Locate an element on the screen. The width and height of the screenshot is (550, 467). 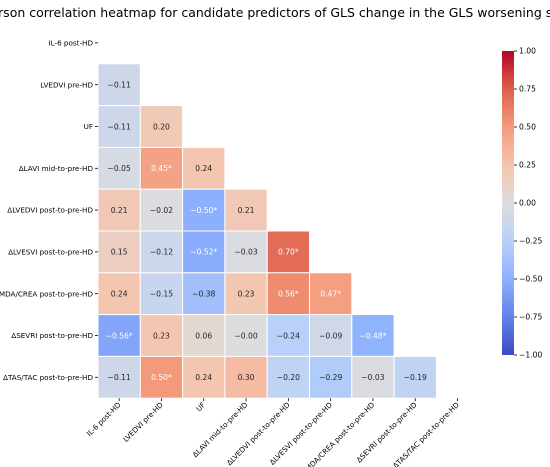
cell-value-label: −0.56* is located at coordinates (119, 335).